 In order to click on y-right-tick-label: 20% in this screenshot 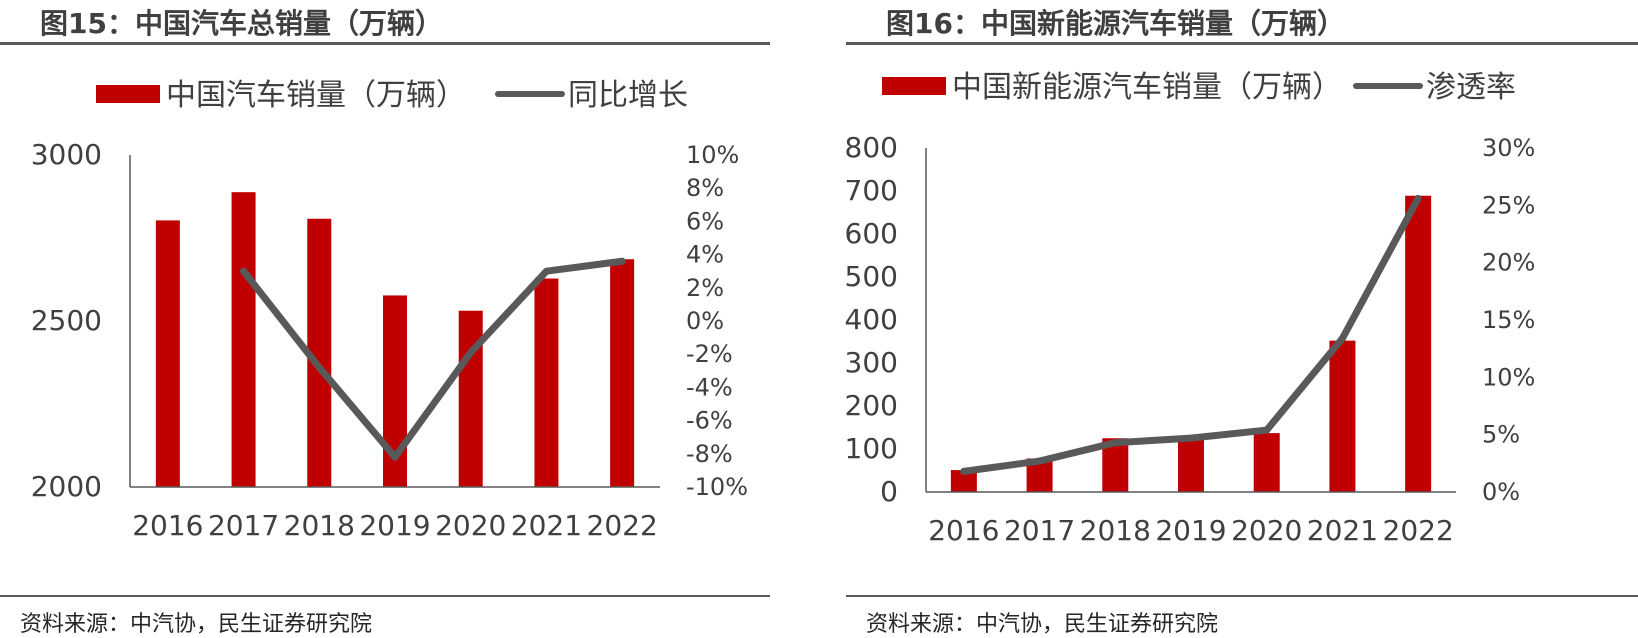, I will do `click(1508, 263)`.